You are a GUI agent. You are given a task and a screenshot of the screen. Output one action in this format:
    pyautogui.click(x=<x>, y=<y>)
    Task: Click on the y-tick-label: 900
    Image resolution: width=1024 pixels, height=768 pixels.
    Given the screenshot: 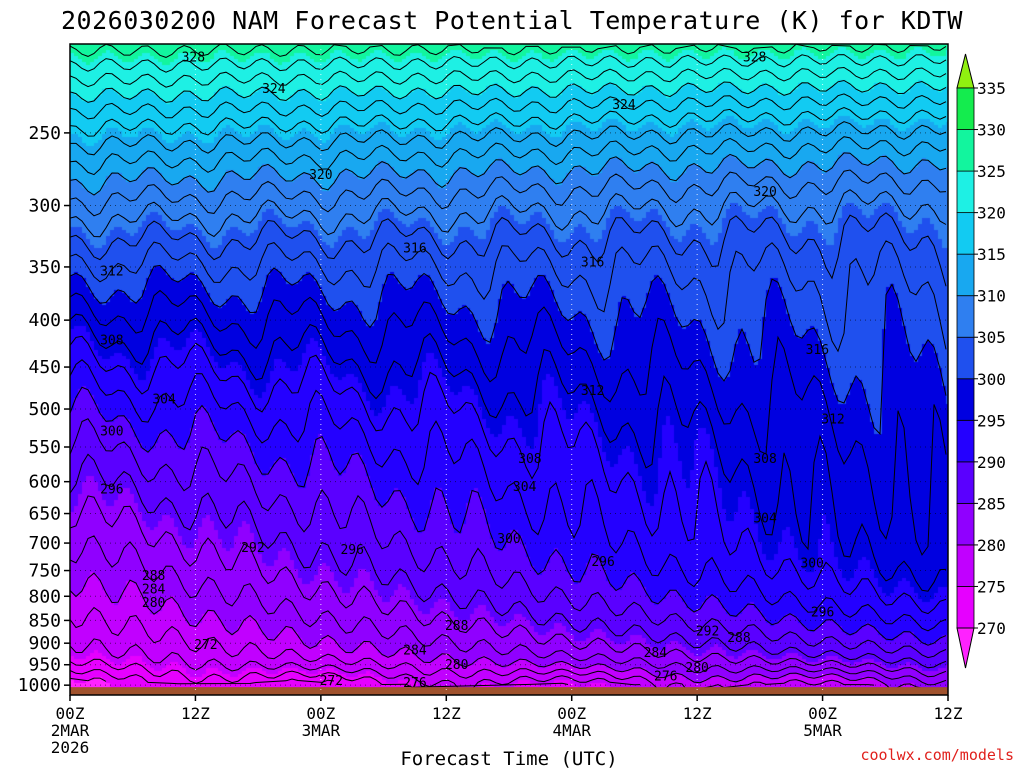 What is the action you would take?
    pyautogui.click(x=44, y=643)
    